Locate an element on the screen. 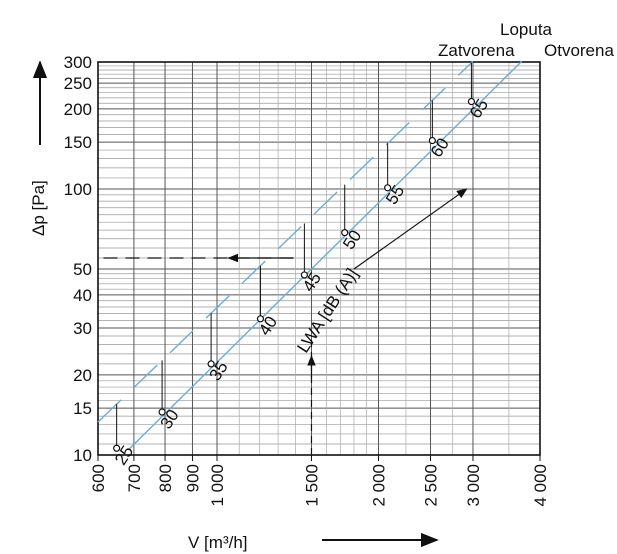 The image size is (617, 554). damper-label: Loputa is located at coordinates (526, 29).